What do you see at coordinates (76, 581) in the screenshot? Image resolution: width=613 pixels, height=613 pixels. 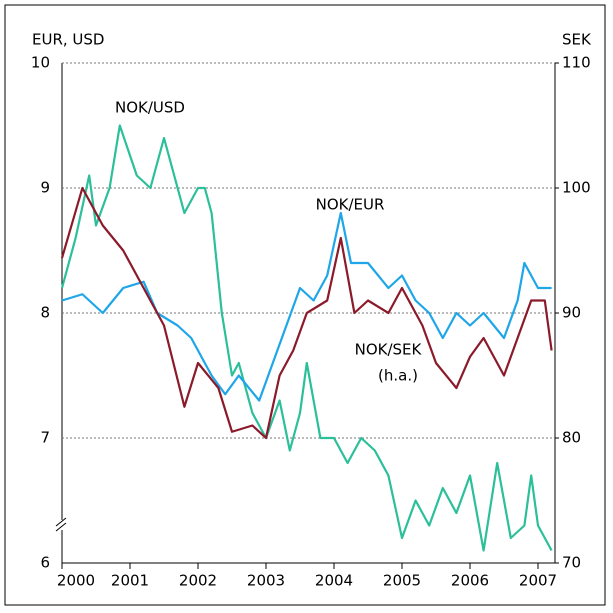 I see `x-tick-label: 2000` at bounding box center [76, 581].